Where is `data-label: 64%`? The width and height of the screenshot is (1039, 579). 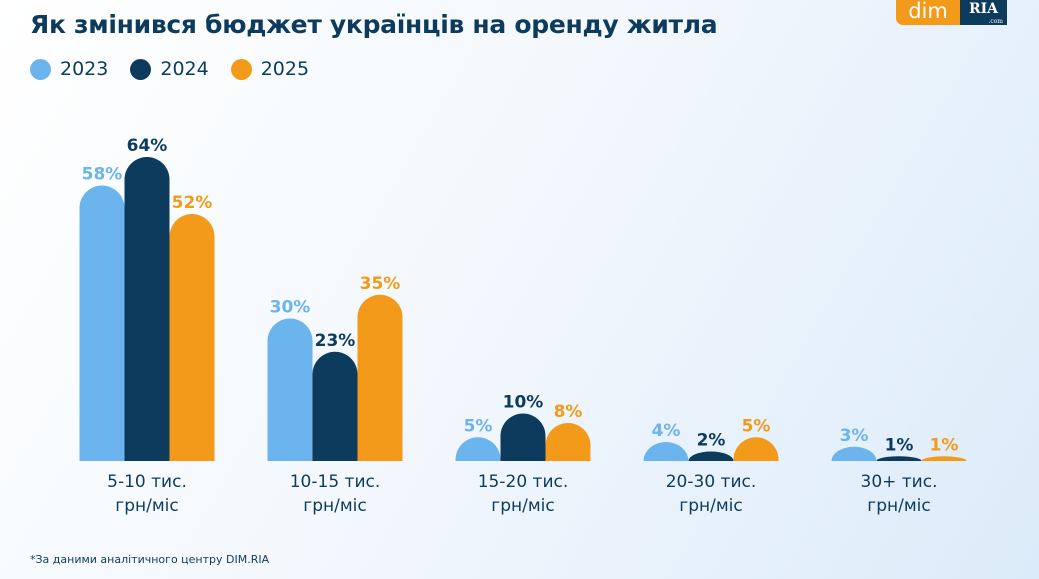 data-label: 64% is located at coordinates (147, 146).